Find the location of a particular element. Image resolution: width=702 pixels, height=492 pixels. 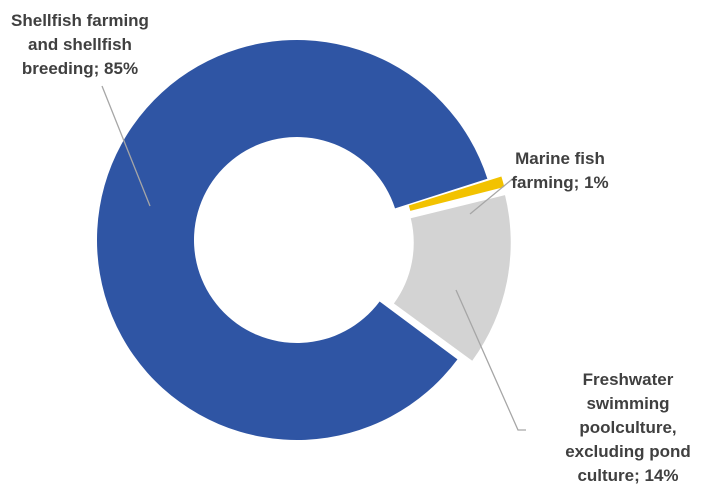

data-label-line: and shellfish is located at coordinates (80, 44).